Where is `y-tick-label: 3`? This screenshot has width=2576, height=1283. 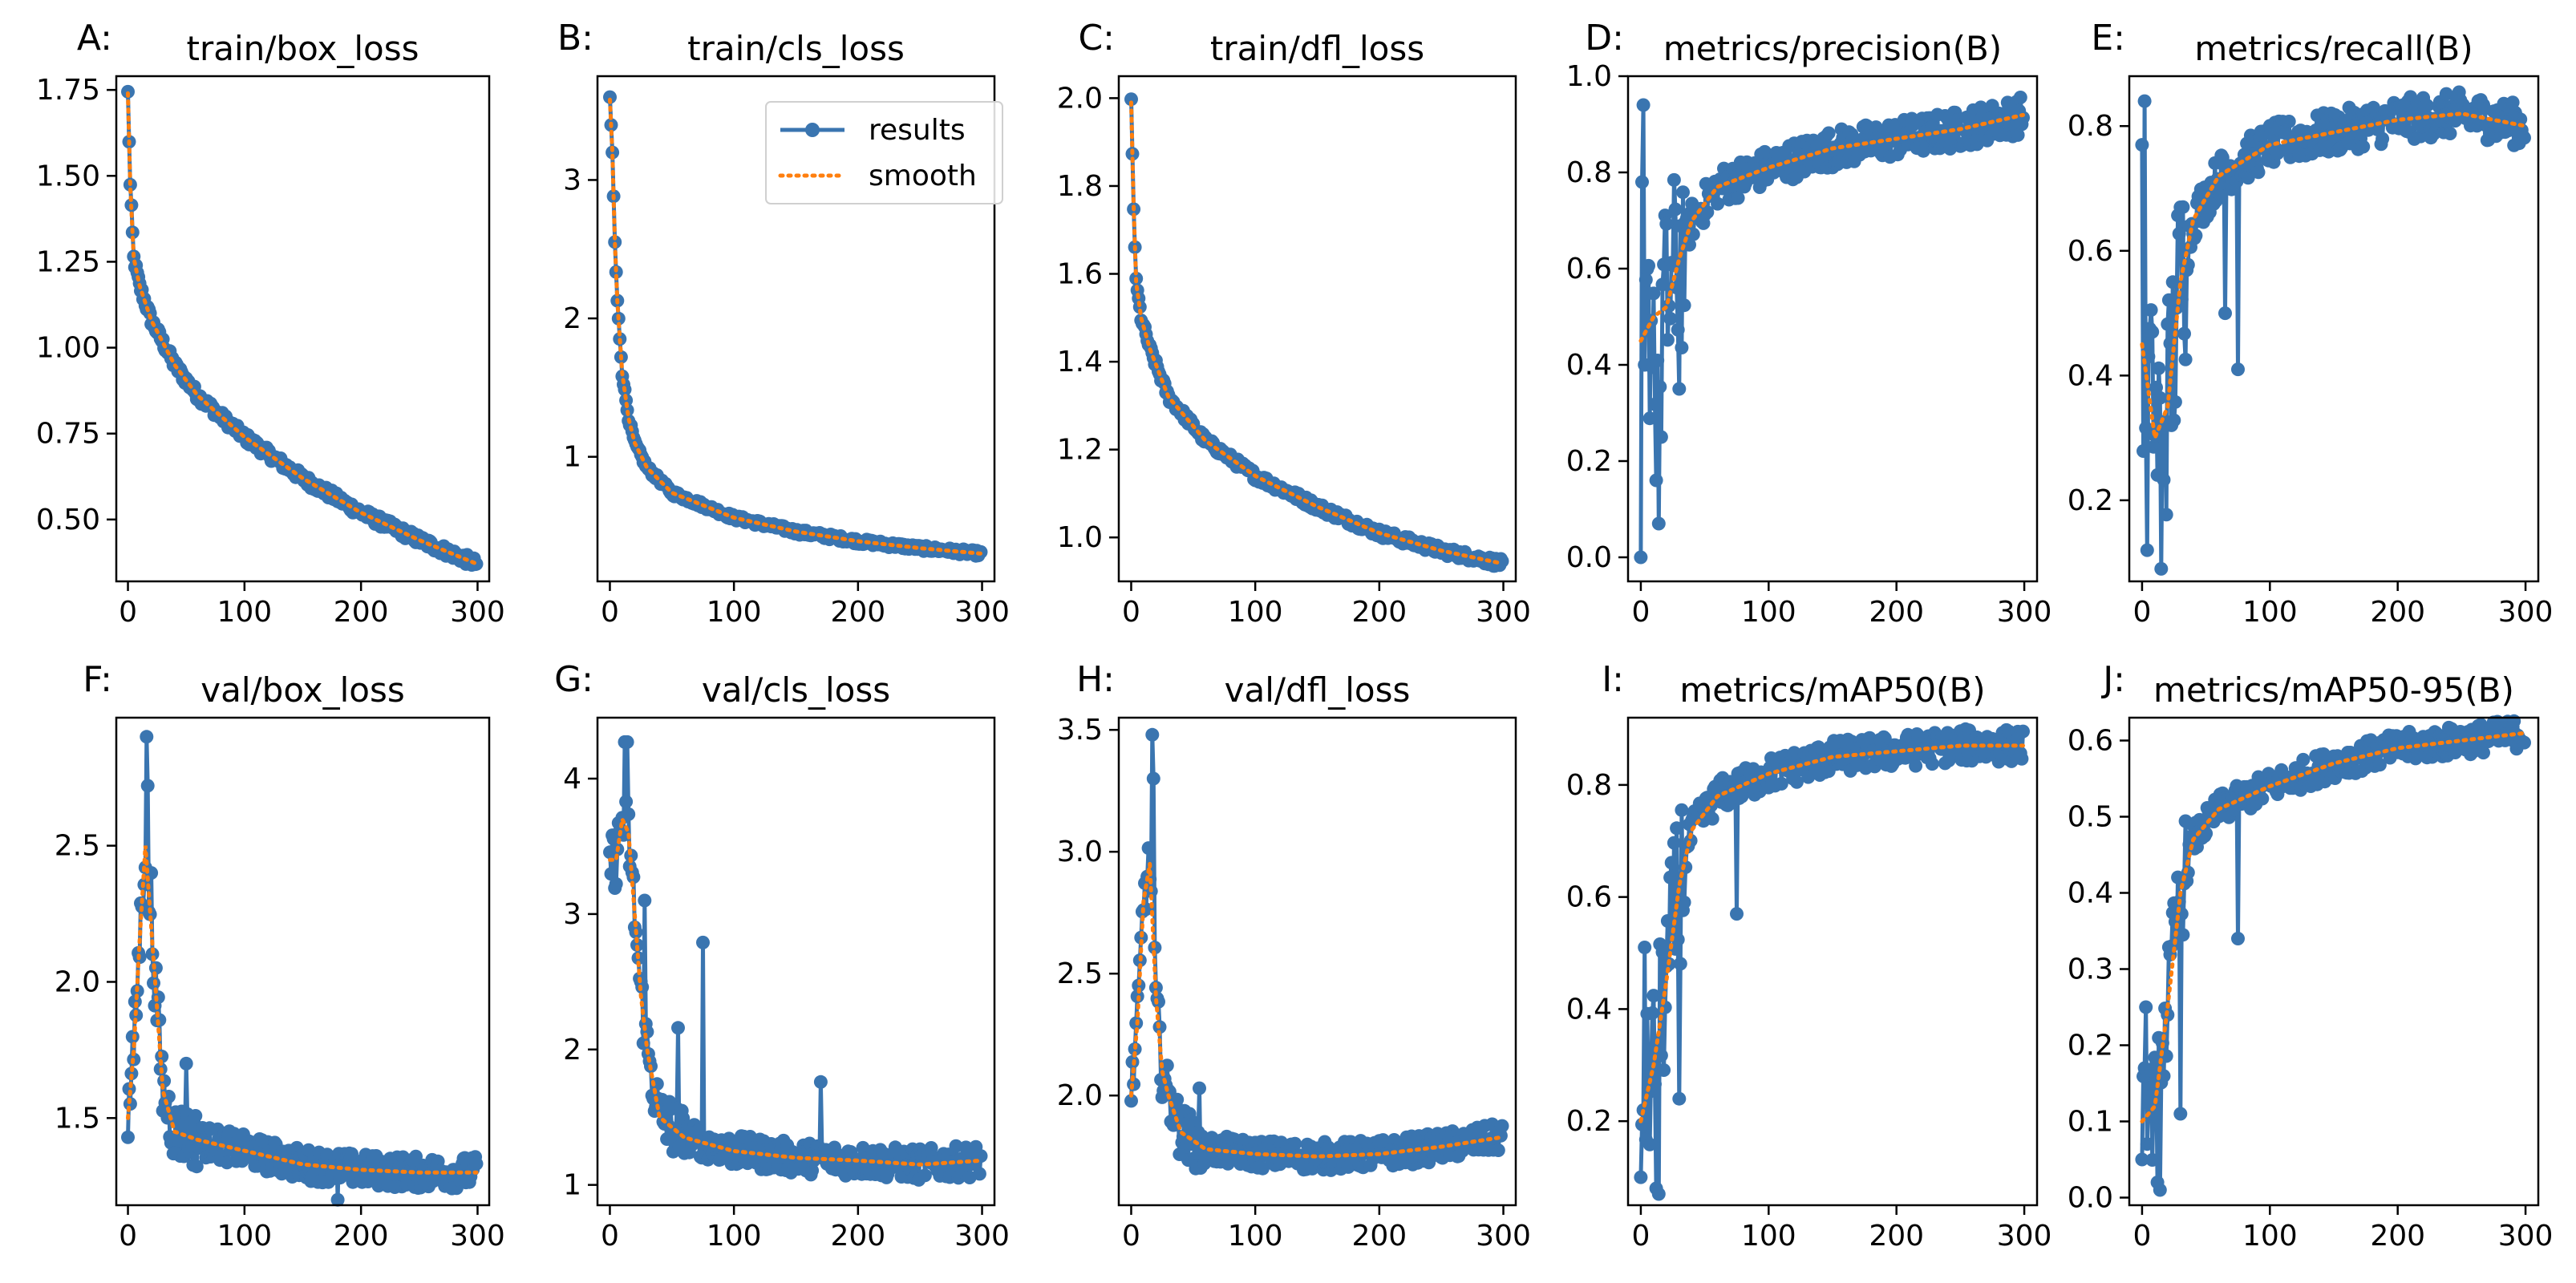
y-tick-label: 3 is located at coordinates (572, 180).